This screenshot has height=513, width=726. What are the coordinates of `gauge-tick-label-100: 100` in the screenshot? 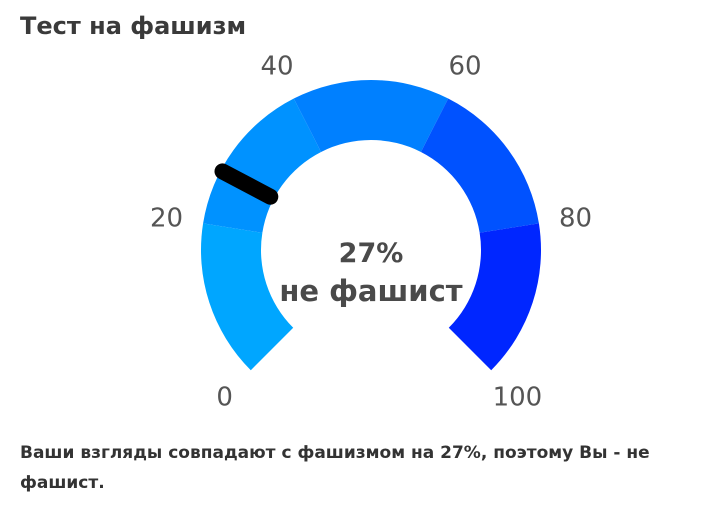 It's located at (518, 397).